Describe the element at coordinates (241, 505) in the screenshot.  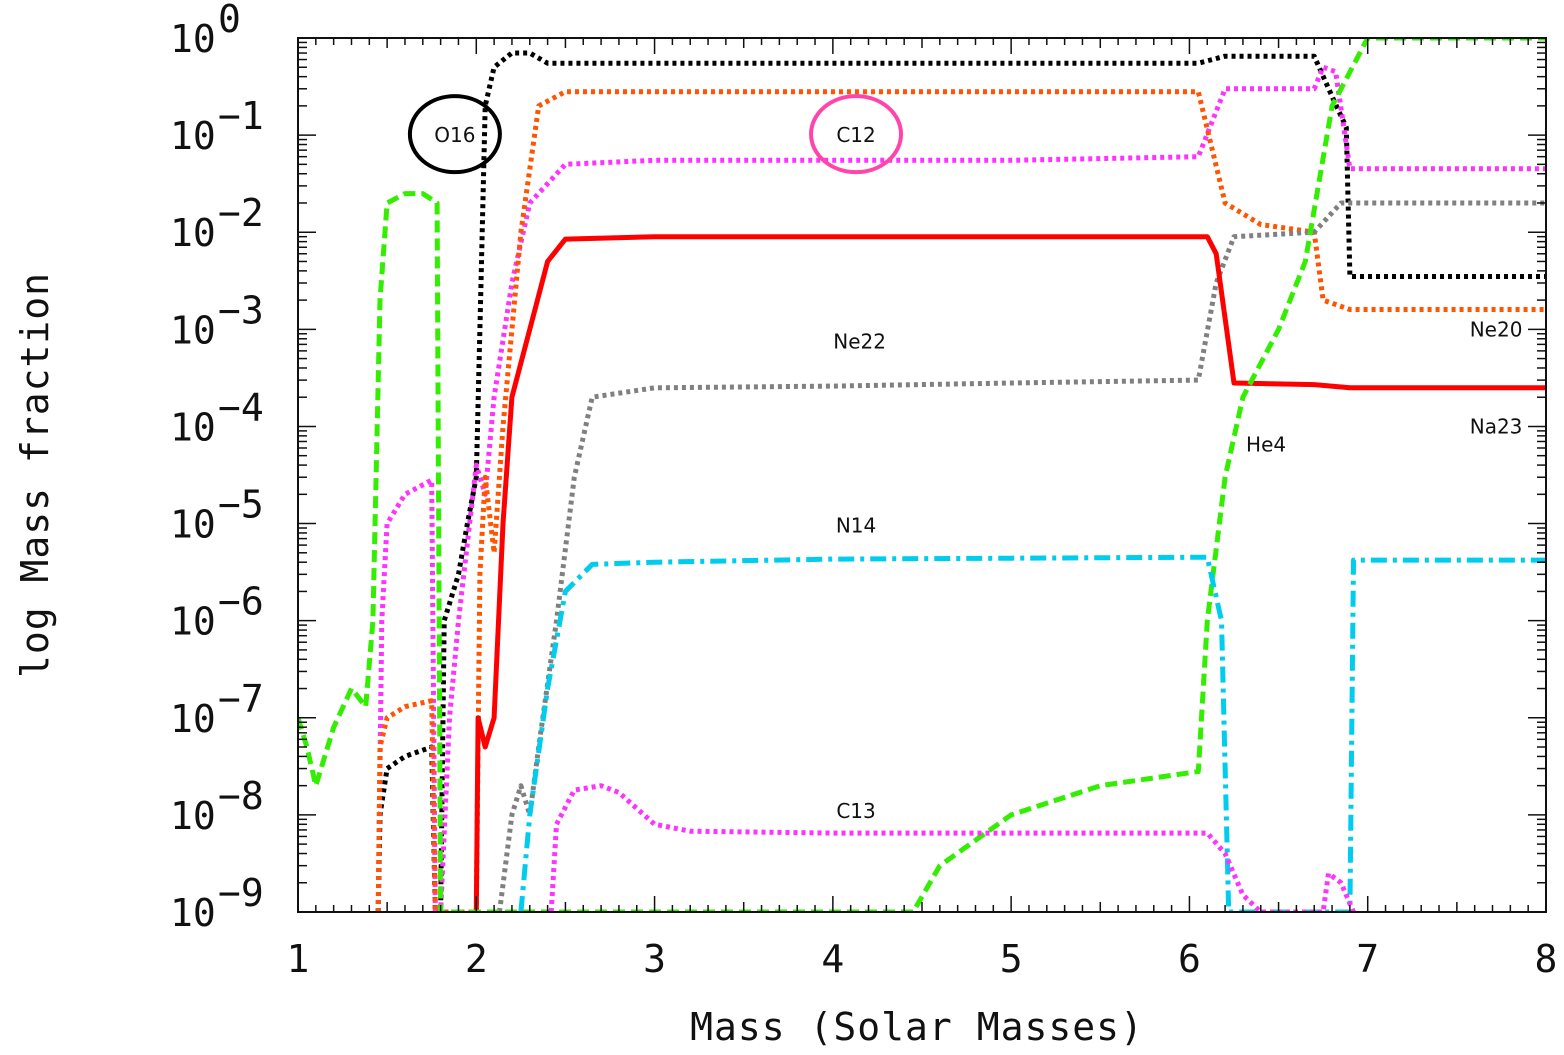
I see `y-tick-label-exponent: −5` at that location.